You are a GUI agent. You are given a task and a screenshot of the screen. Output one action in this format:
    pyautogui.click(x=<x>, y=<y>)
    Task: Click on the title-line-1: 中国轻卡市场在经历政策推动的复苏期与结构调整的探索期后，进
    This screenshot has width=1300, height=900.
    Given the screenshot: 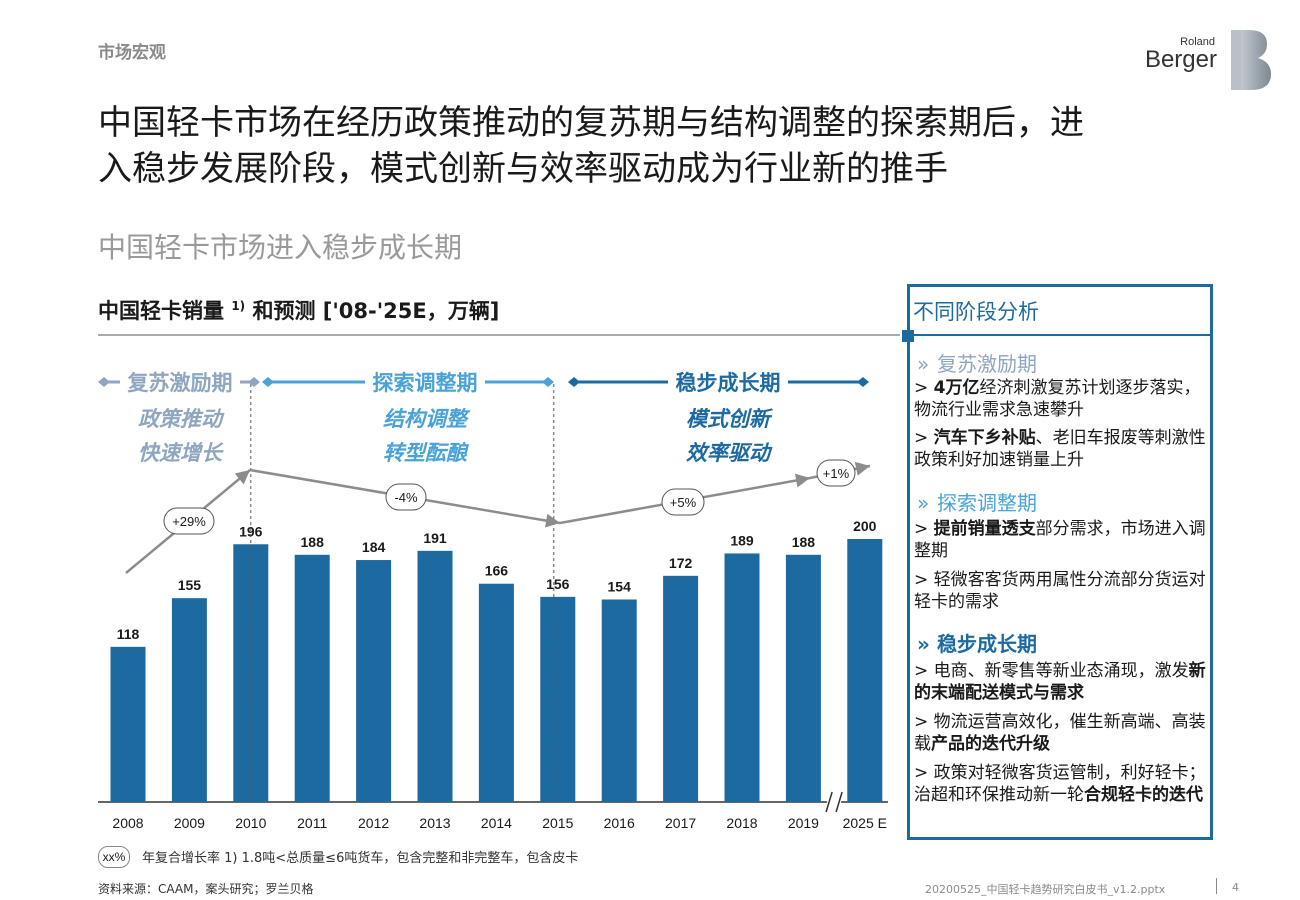 What is the action you would take?
    pyautogui.click(x=591, y=123)
    